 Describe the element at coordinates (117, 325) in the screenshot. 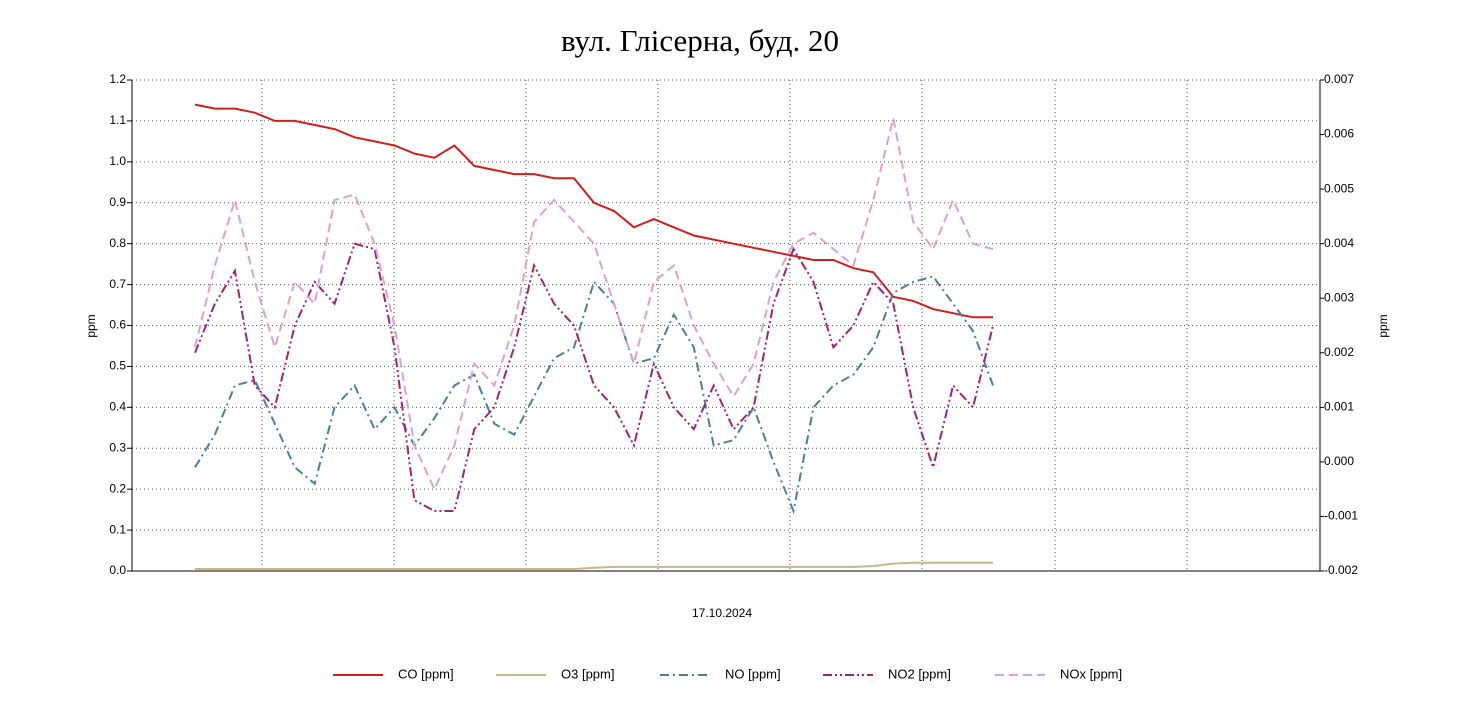

I see `y-tick-label: 0.6` at that location.